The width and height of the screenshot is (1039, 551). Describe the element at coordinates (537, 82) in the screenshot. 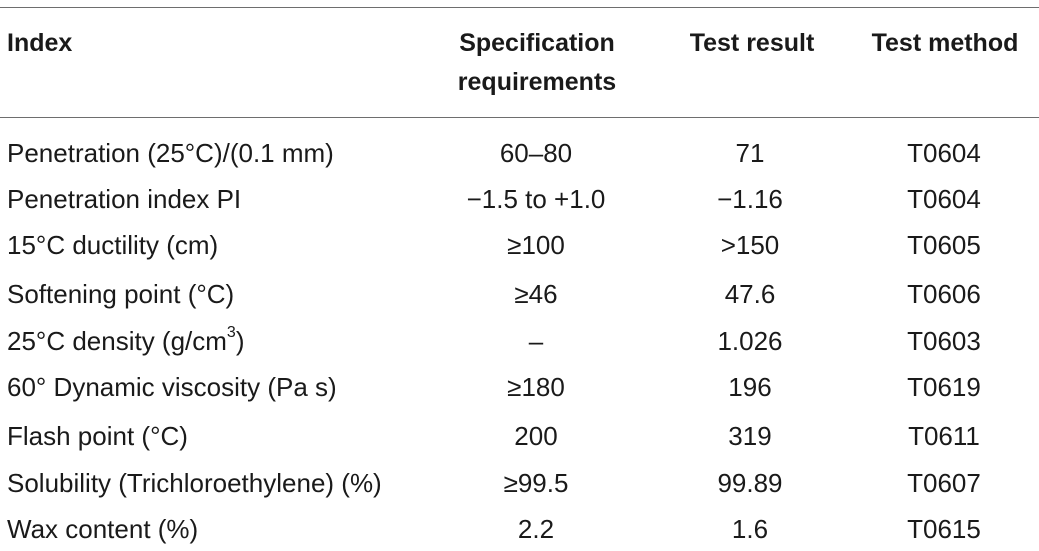

I see `header-spec-line2: requirements` at that location.